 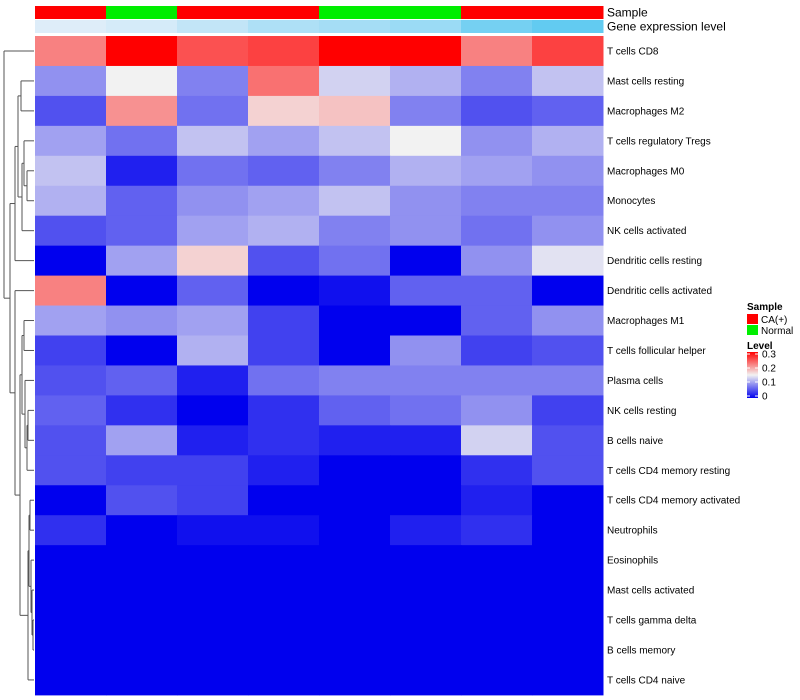 What do you see at coordinates (635, 441) in the screenshot?
I see `row-label: B cells naive` at bounding box center [635, 441].